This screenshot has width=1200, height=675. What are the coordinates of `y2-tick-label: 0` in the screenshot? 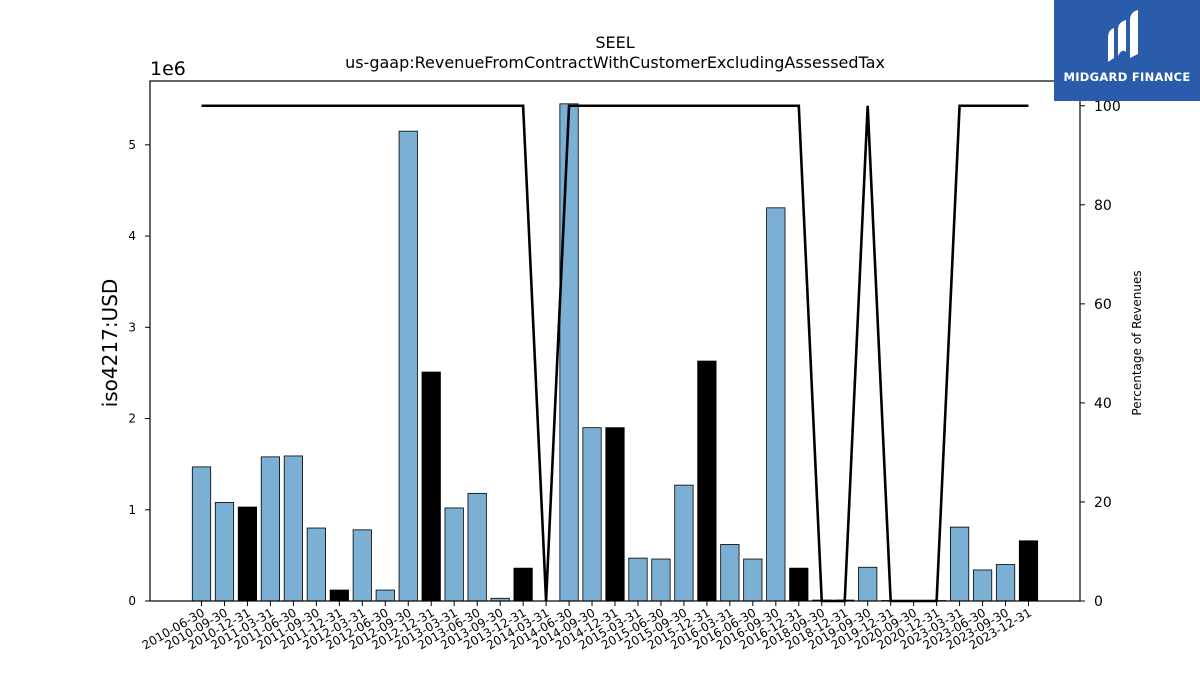 It's located at (1098, 602).